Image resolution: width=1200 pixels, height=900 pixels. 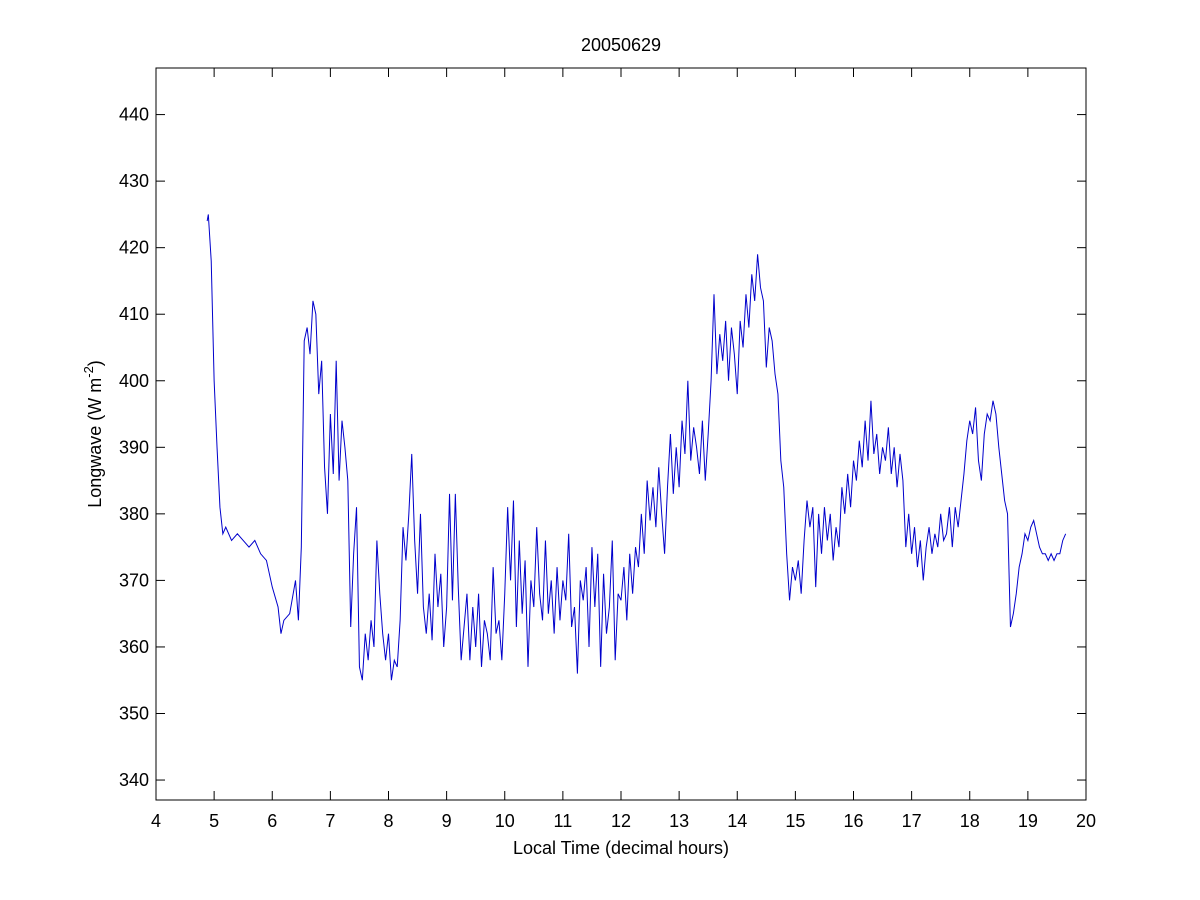 What do you see at coordinates (621, 848) in the screenshot?
I see `x-axis-label: Local Time (decimal hours)` at bounding box center [621, 848].